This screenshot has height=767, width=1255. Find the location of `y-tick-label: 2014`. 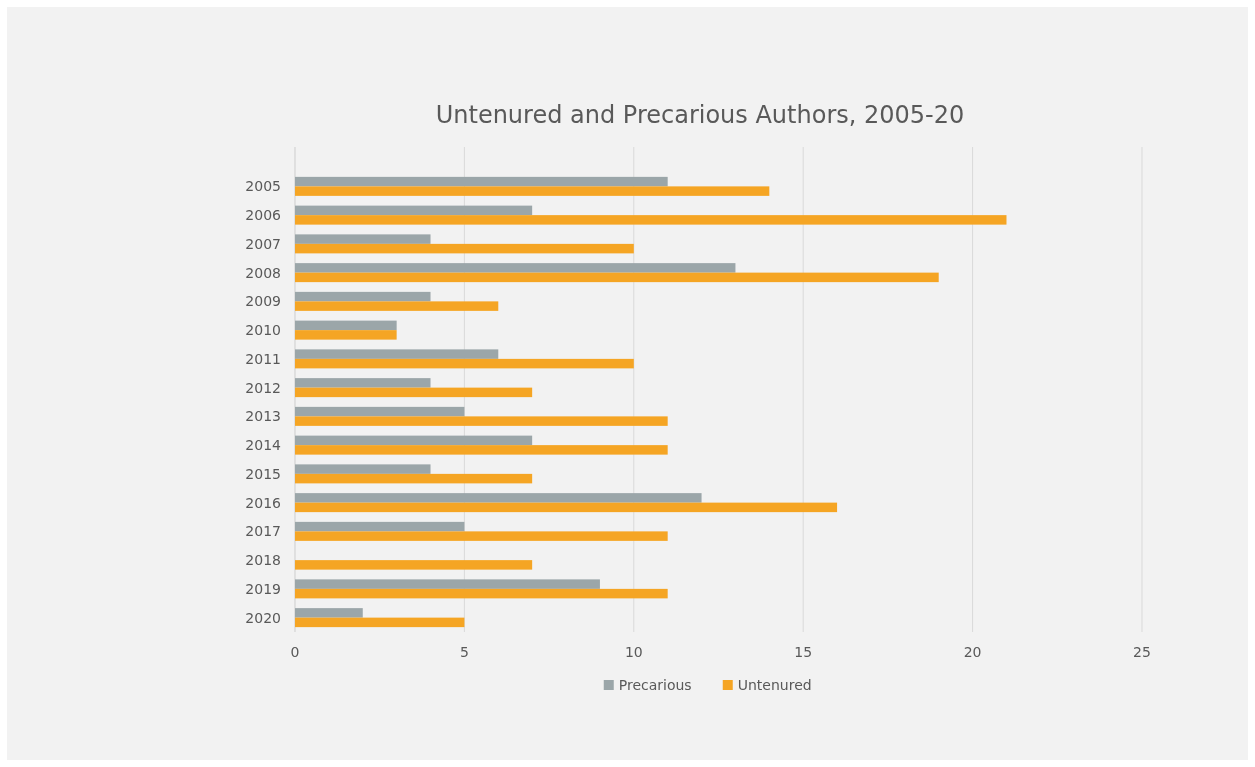

y-tick-label: 2014 is located at coordinates (263, 445).